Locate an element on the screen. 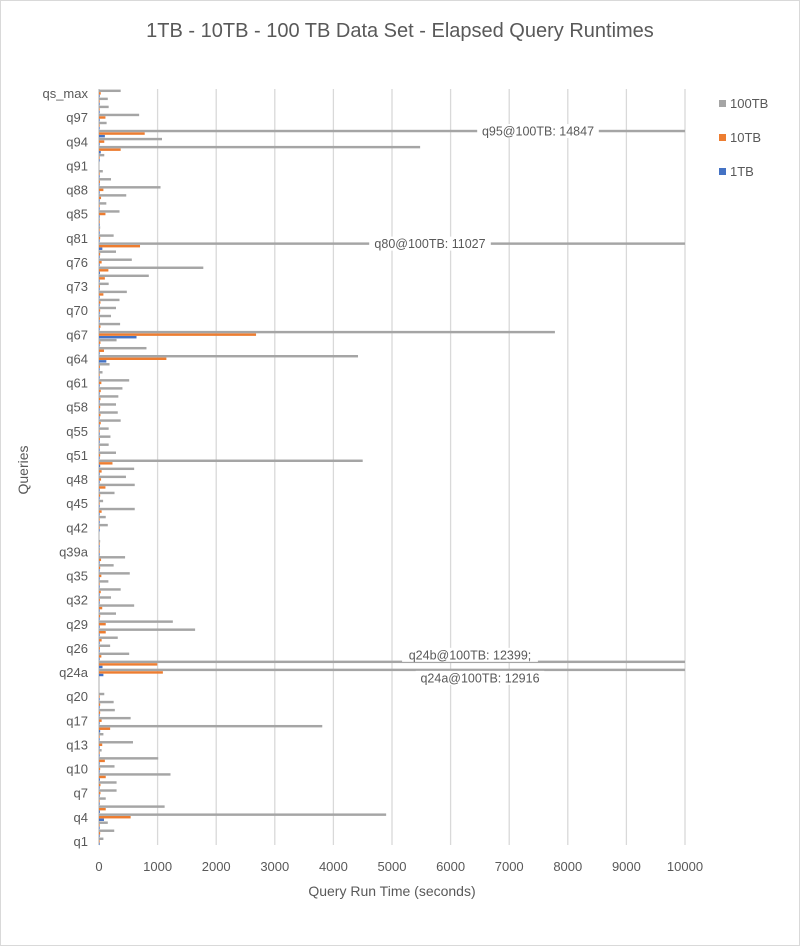 The width and height of the screenshot is (800, 946). annotation-label: q95@100TB: 14847 is located at coordinates (538, 132).